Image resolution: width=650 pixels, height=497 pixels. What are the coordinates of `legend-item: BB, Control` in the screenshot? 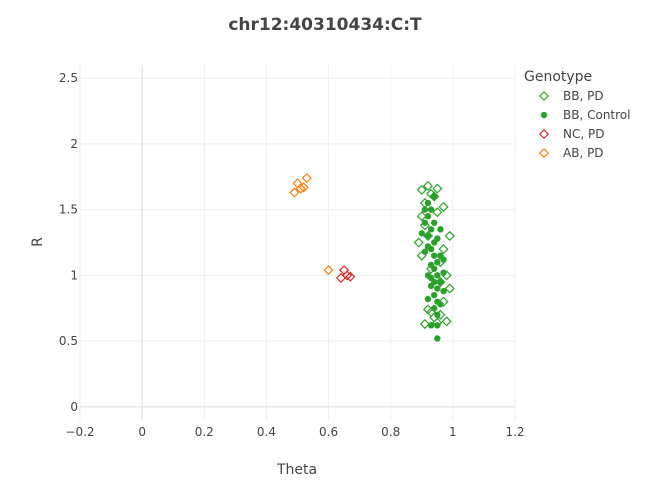 It's located at (585, 115).